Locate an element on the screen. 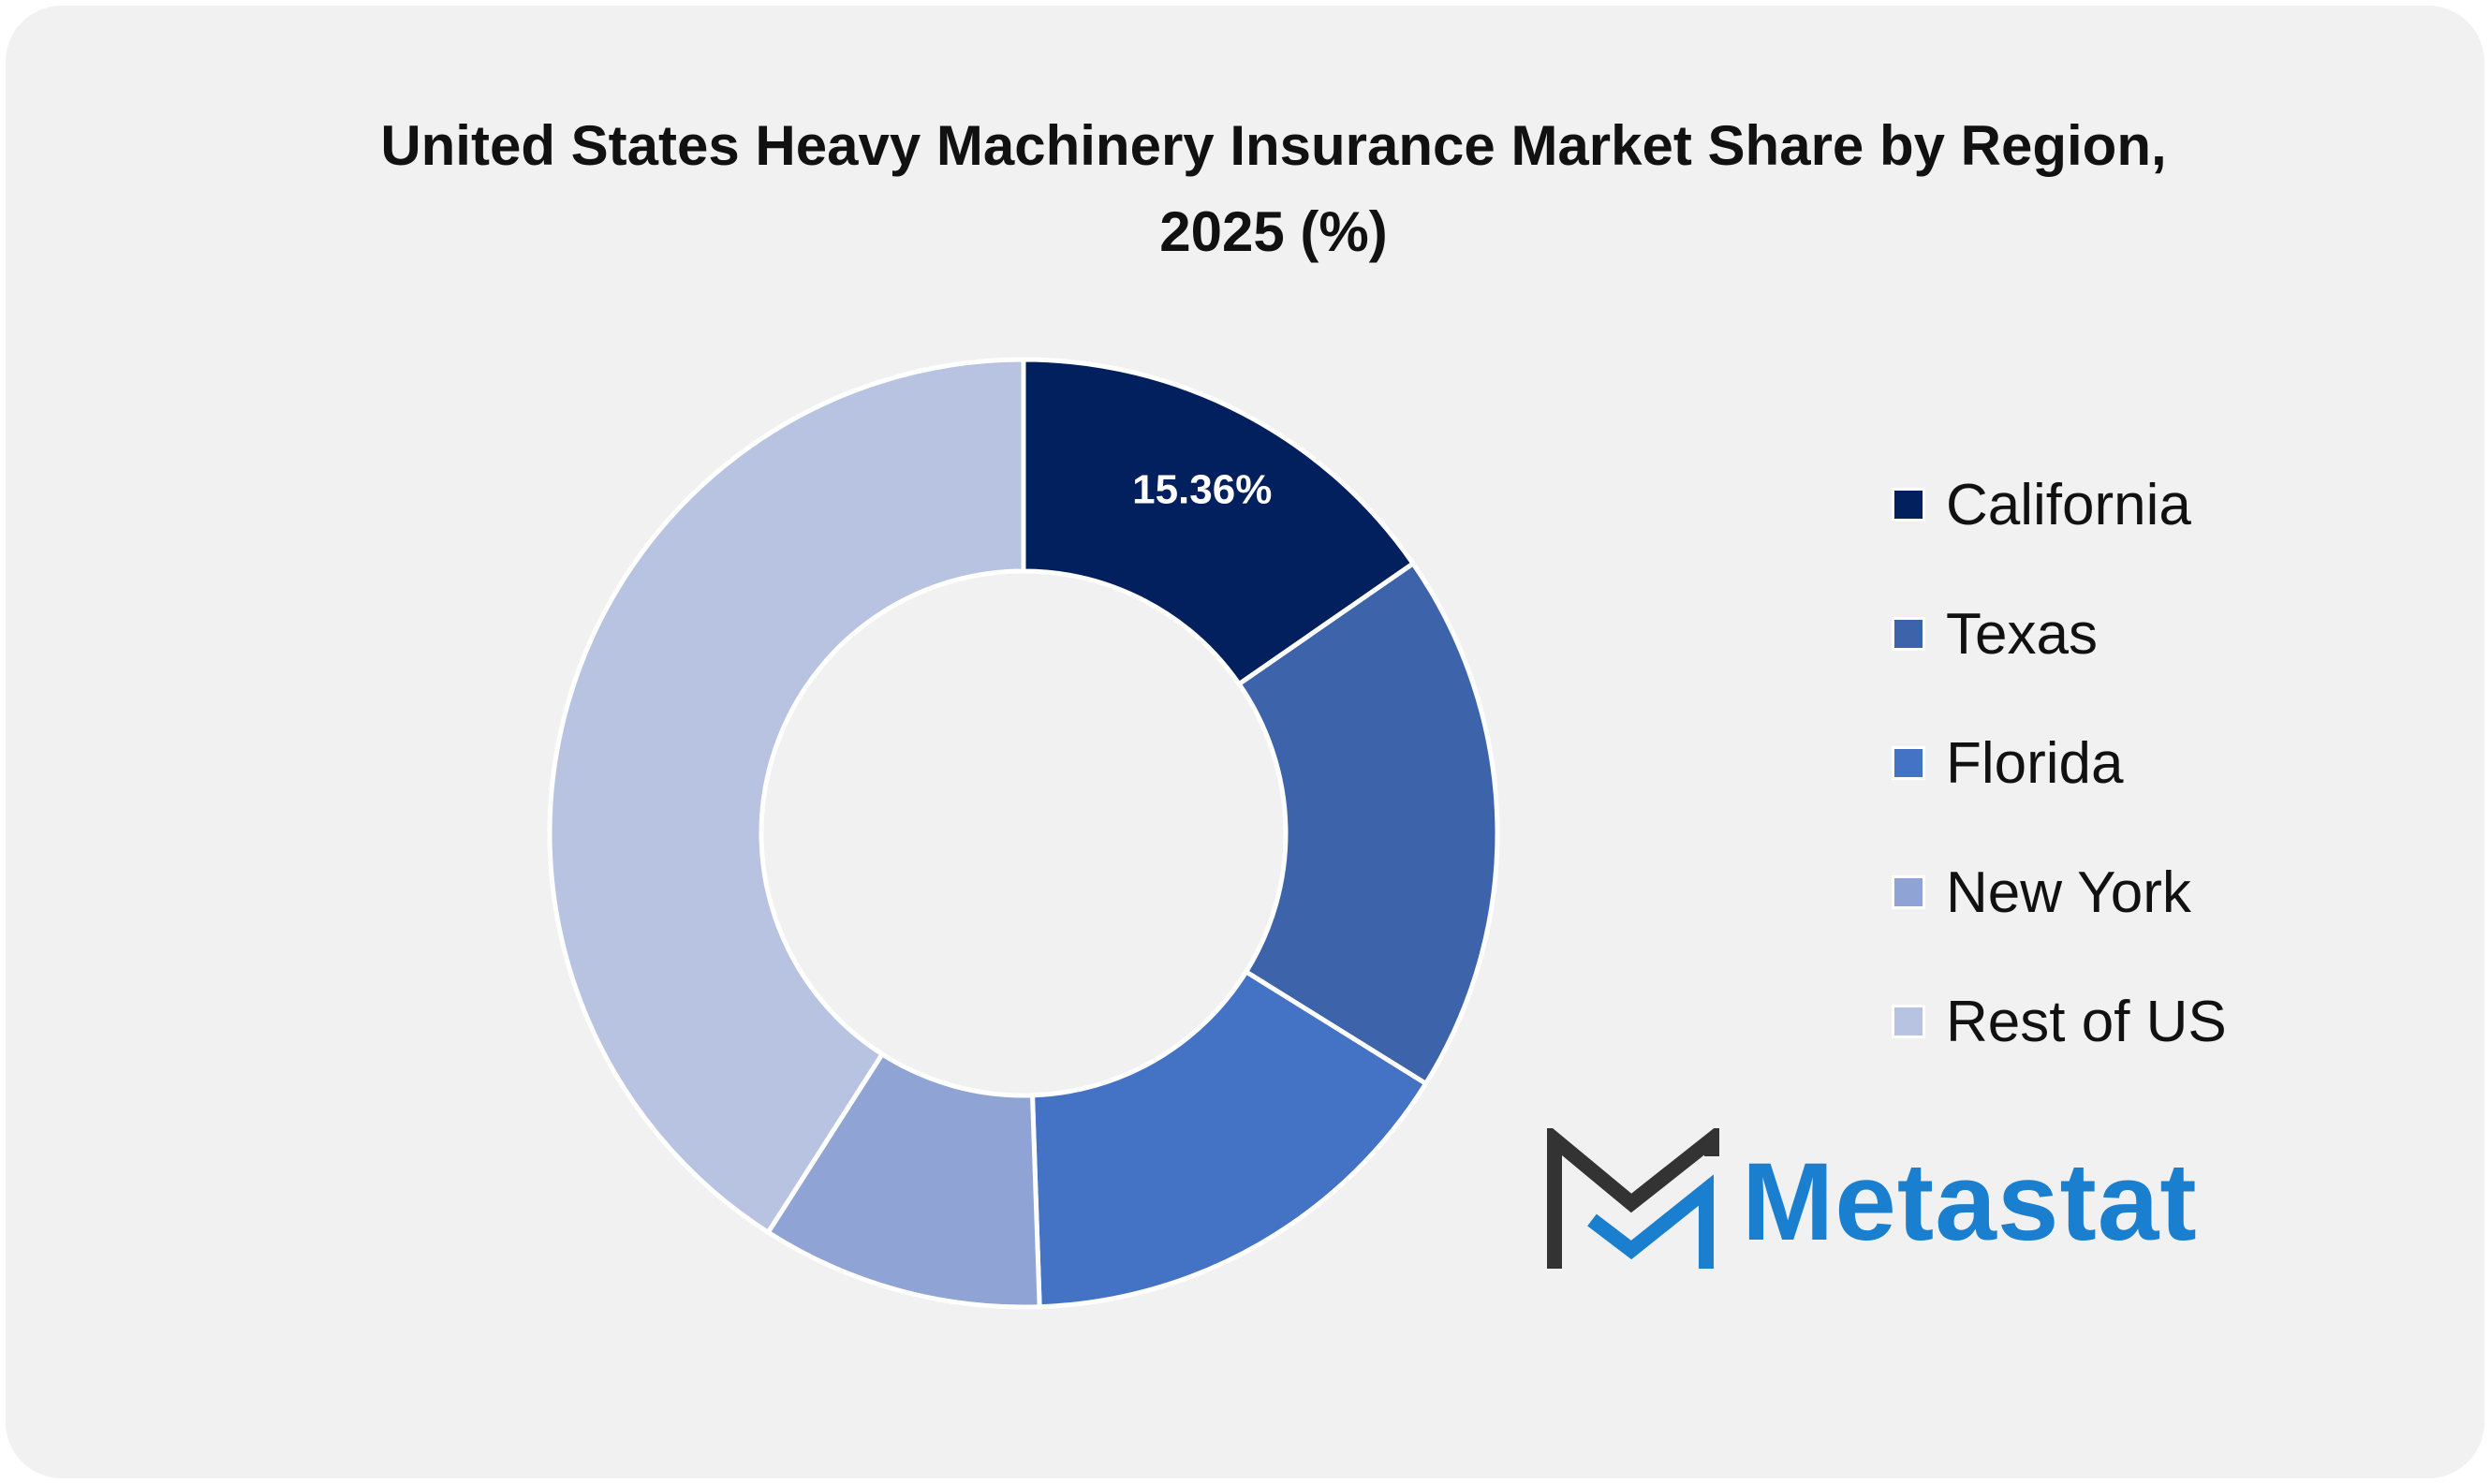 The height and width of the screenshot is (1484, 2490). data-label-california: 15.36% is located at coordinates (1202, 490).